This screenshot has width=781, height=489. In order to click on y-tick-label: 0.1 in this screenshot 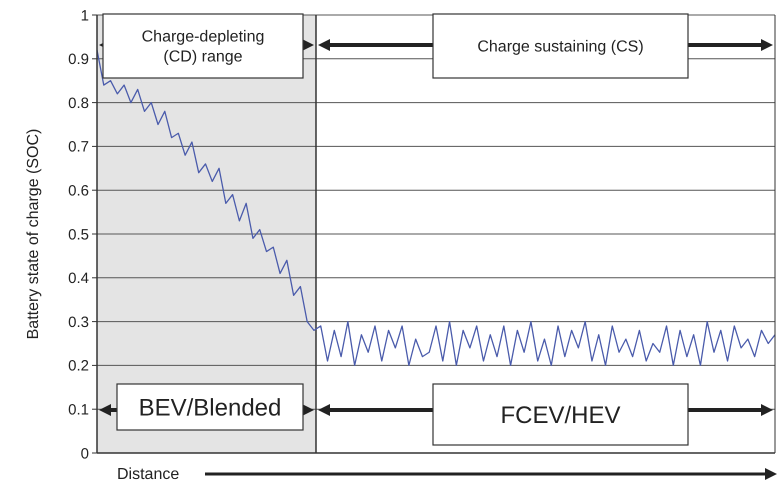, I will do `click(78, 409)`.